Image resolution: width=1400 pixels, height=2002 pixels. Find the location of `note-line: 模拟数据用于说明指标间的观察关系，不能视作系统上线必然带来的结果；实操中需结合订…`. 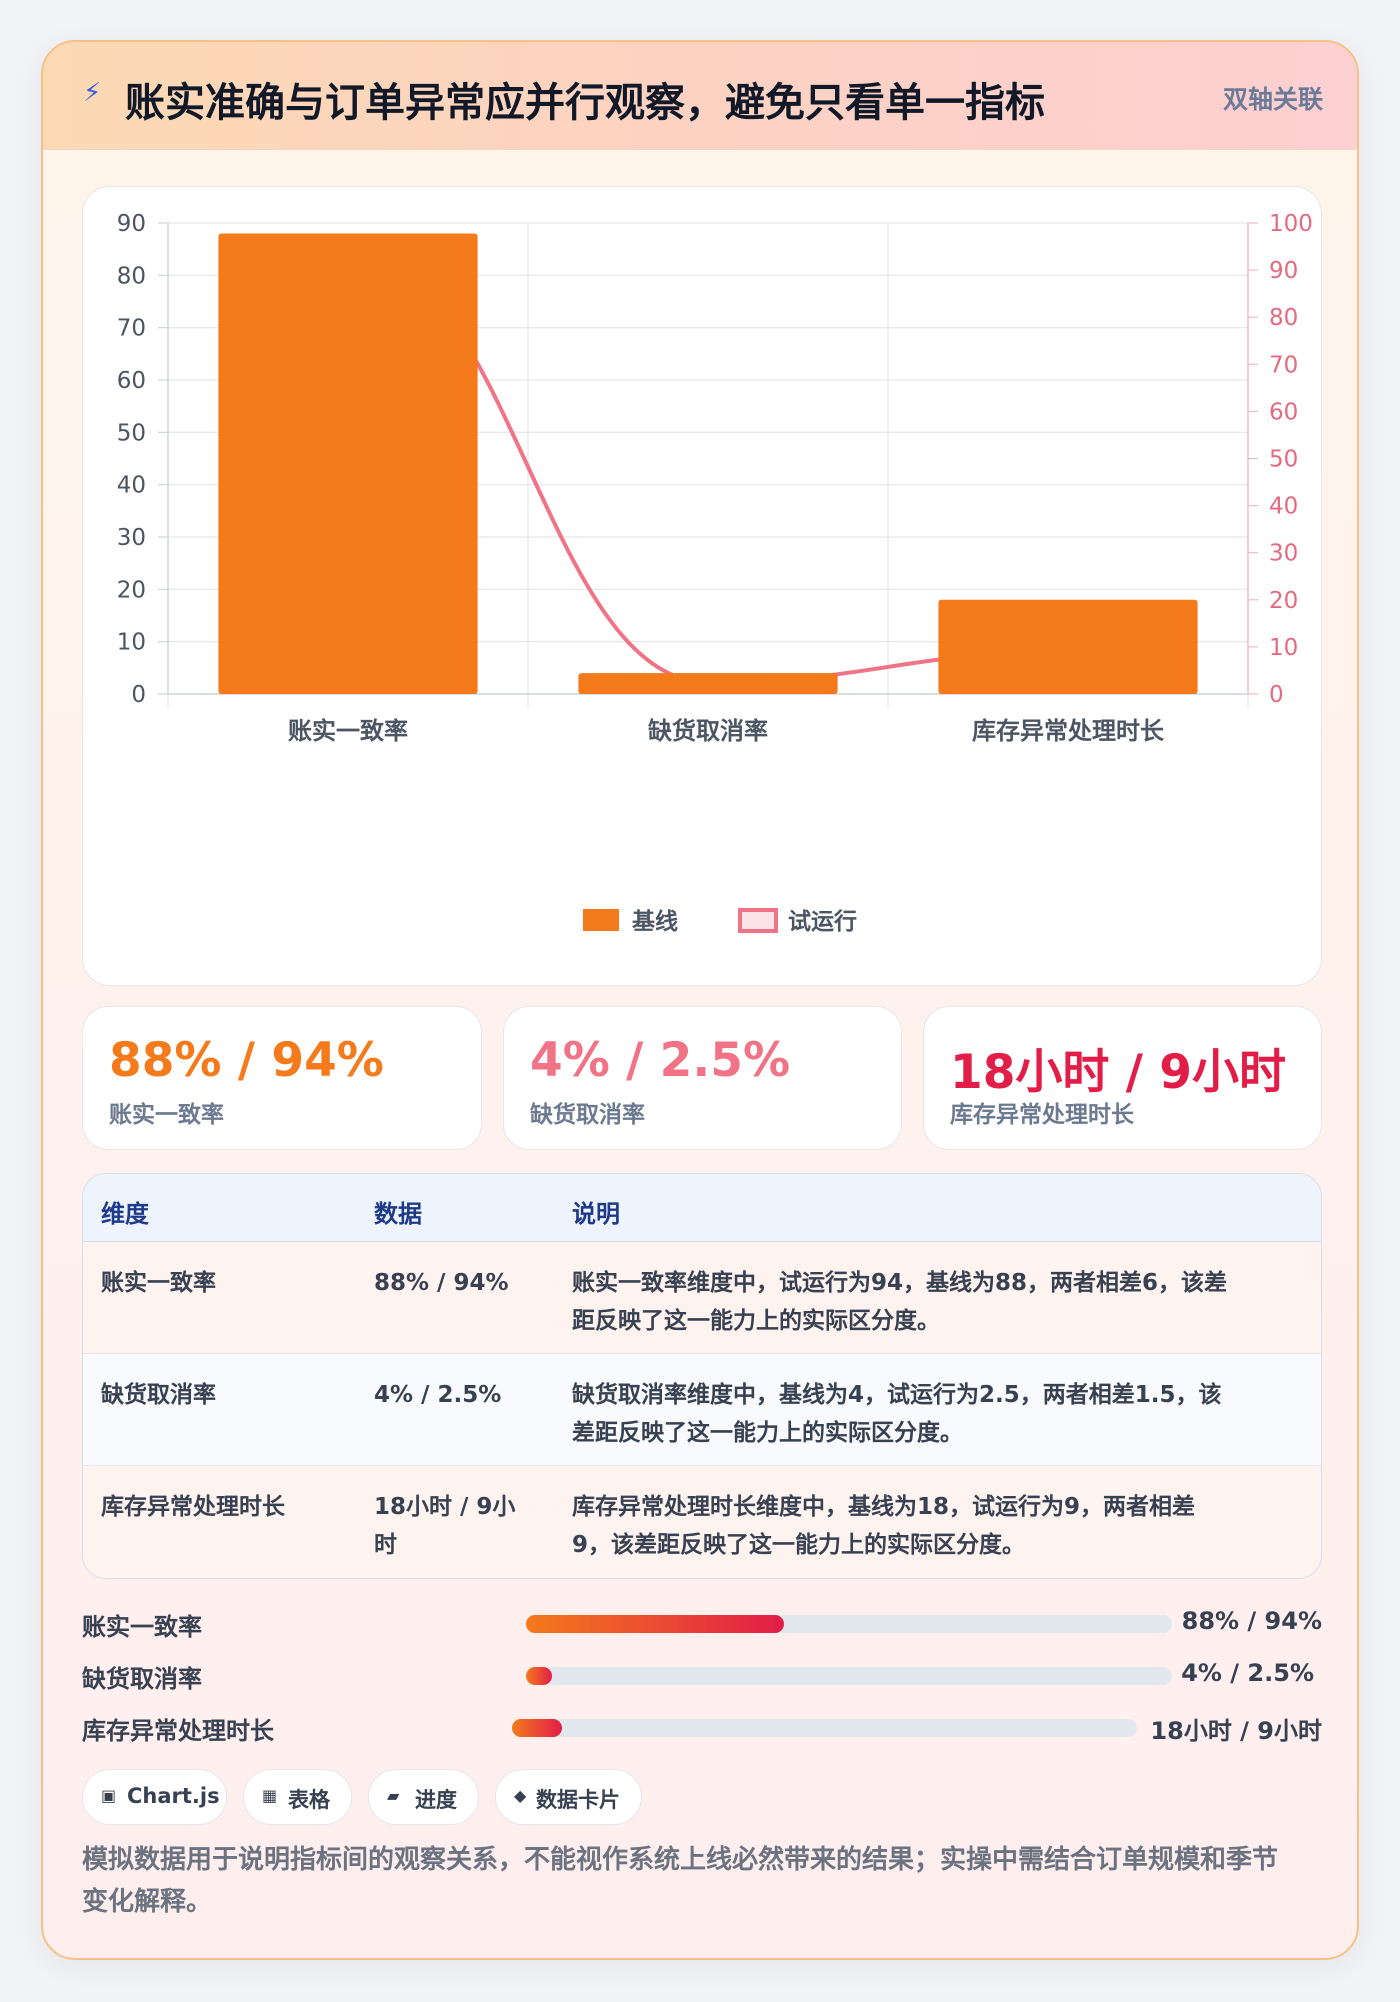

note-line: 模拟数据用于说明指标间的观察关系，不能视作系统上线必然带来的结果；实操中需结合订… is located at coordinates (680, 1860).